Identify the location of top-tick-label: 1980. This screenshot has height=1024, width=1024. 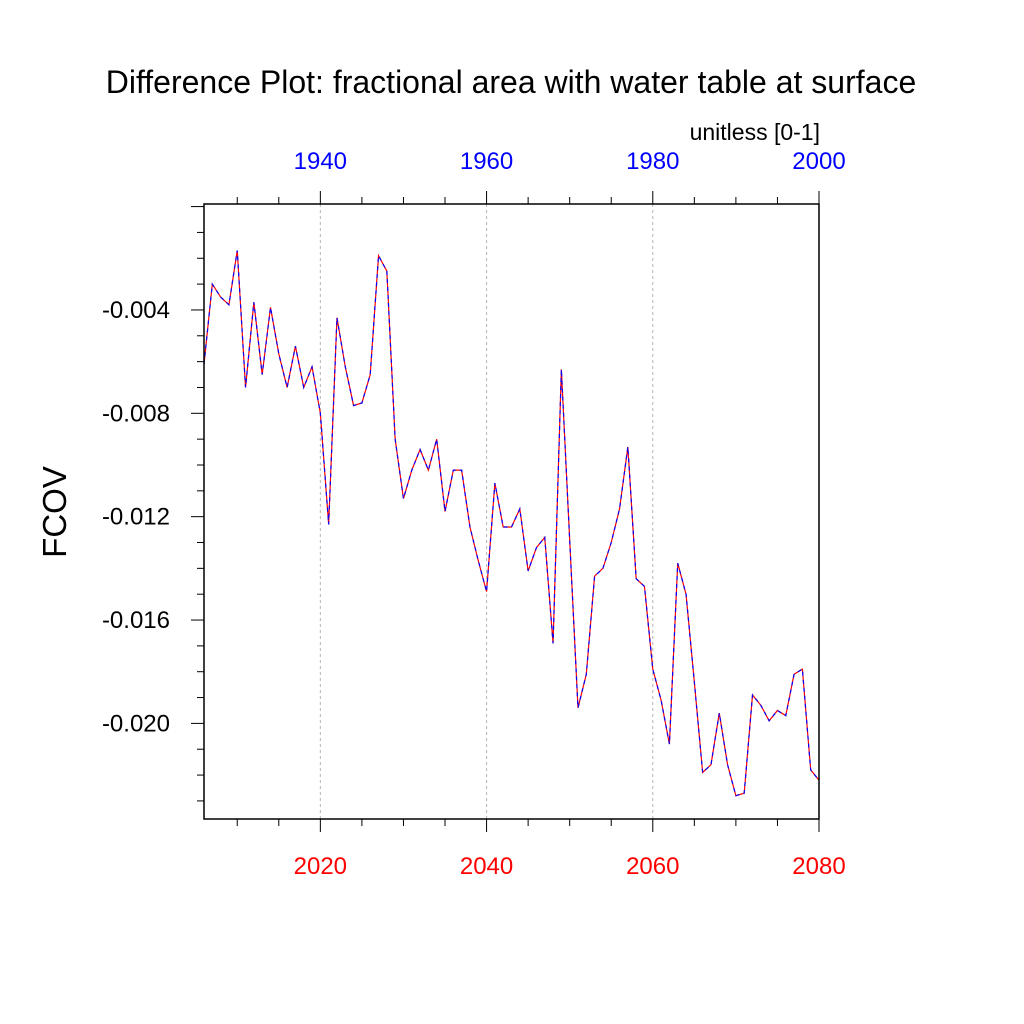
(652, 161).